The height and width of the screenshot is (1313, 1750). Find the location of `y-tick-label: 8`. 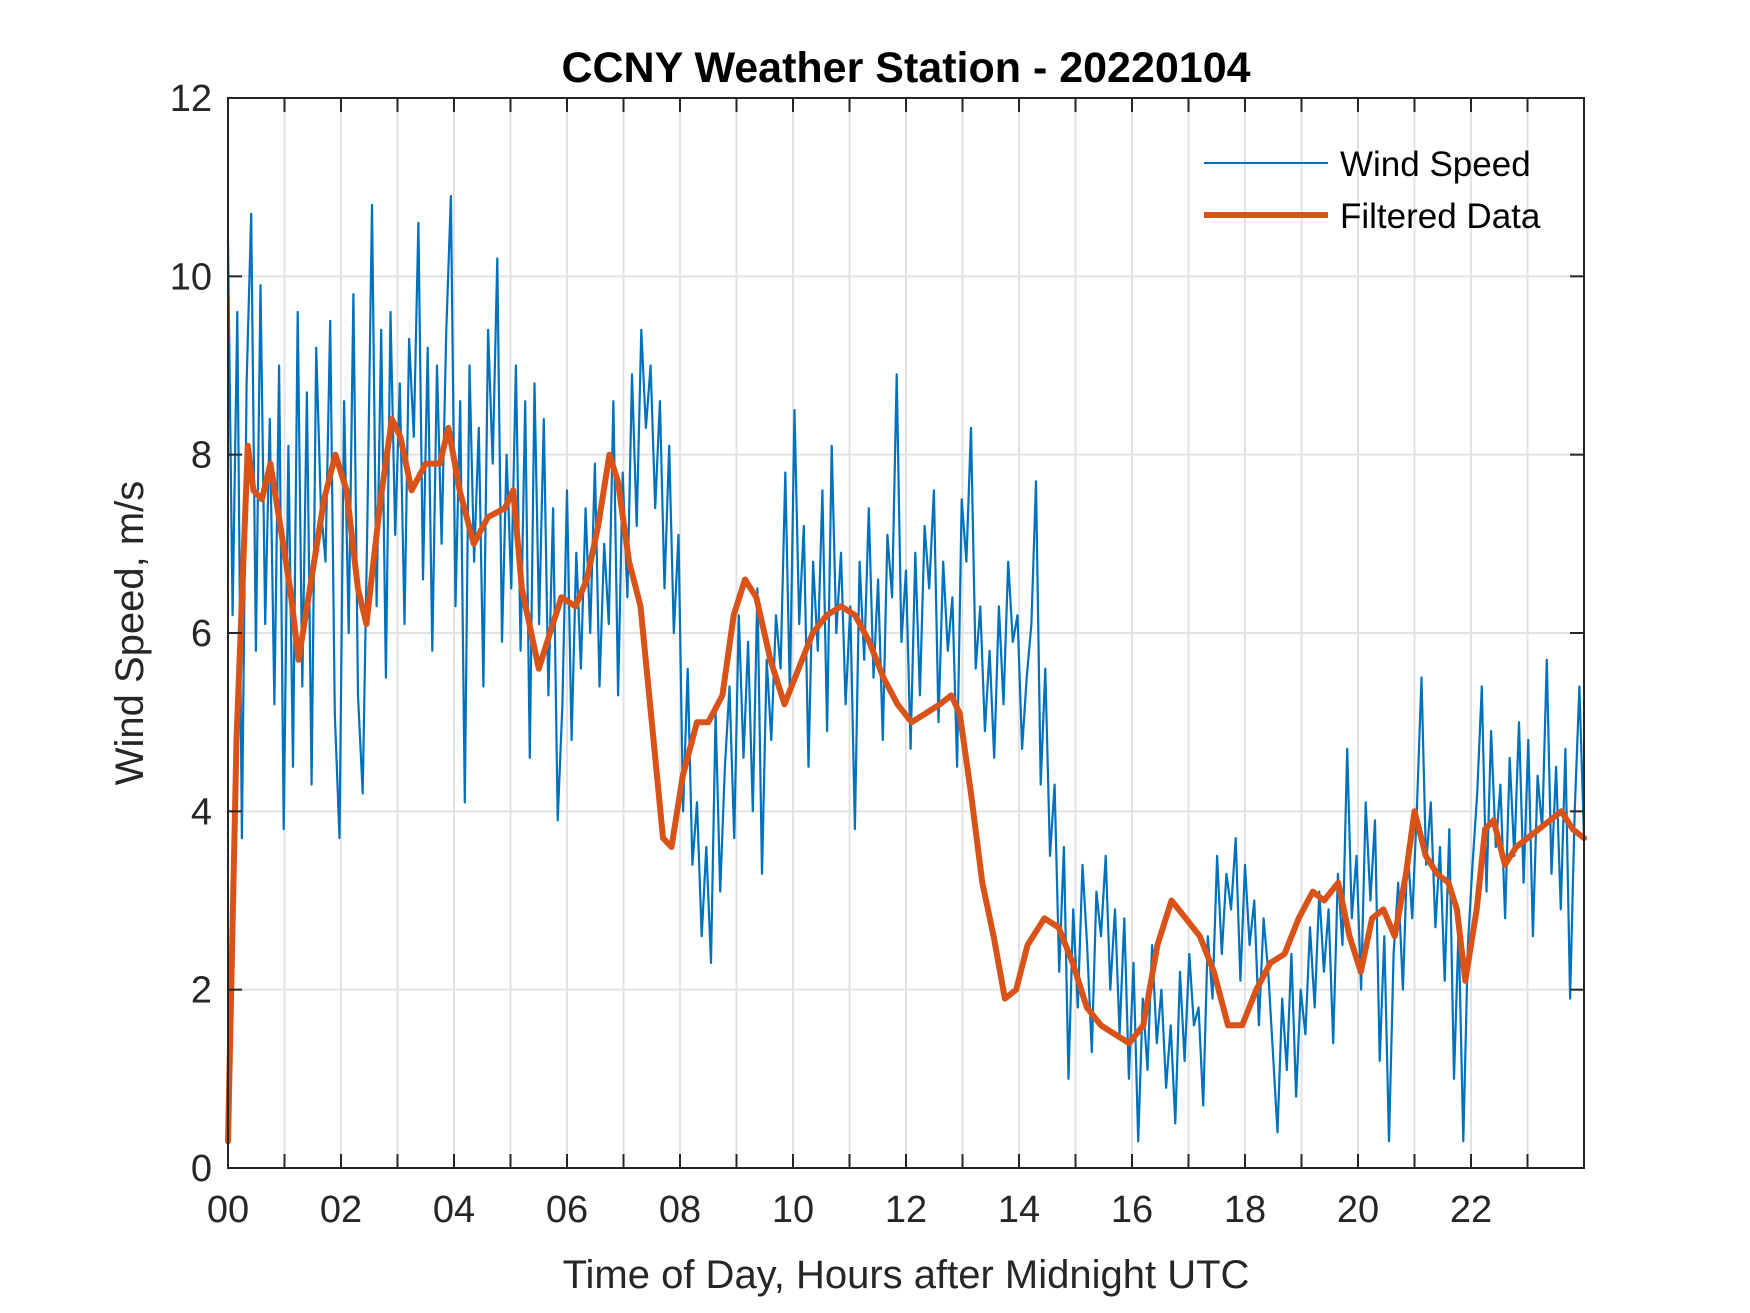

y-tick-label: 8 is located at coordinates (201, 456).